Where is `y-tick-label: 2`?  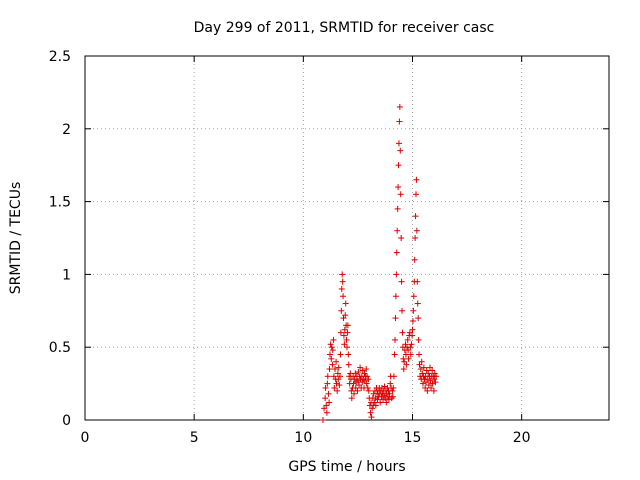 y-tick-label: 2 is located at coordinates (66, 130).